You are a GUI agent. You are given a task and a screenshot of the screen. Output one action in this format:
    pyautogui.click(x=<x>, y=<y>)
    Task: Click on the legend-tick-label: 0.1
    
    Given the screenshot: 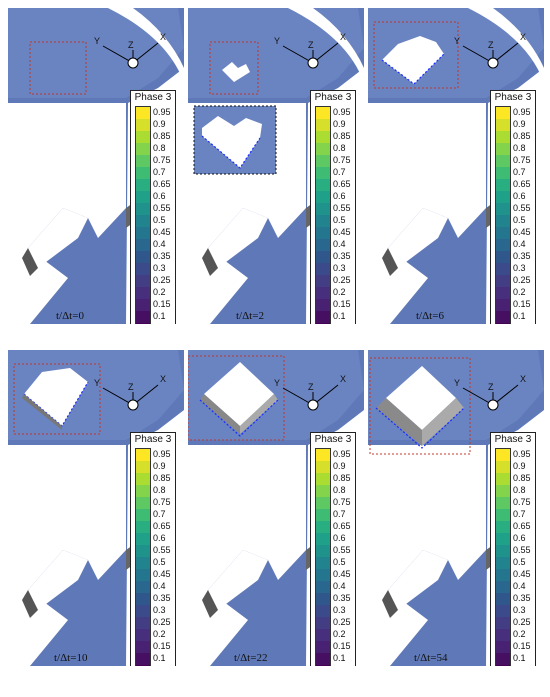 What is the action you would take?
    pyautogui.click(x=339, y=315)
    